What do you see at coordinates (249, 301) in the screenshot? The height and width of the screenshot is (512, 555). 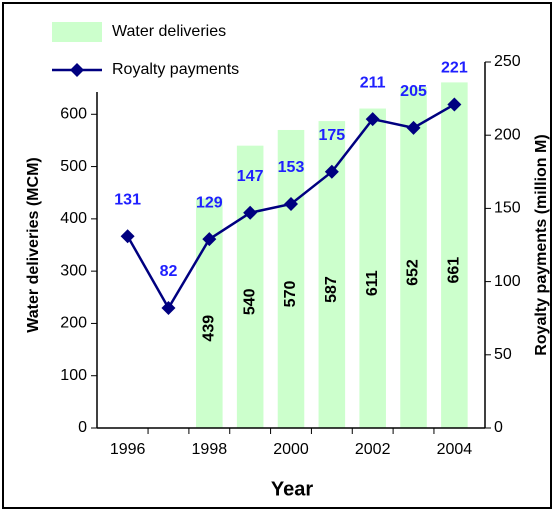 I see `bar-value-label: 540` at bounding box center [249, 301].